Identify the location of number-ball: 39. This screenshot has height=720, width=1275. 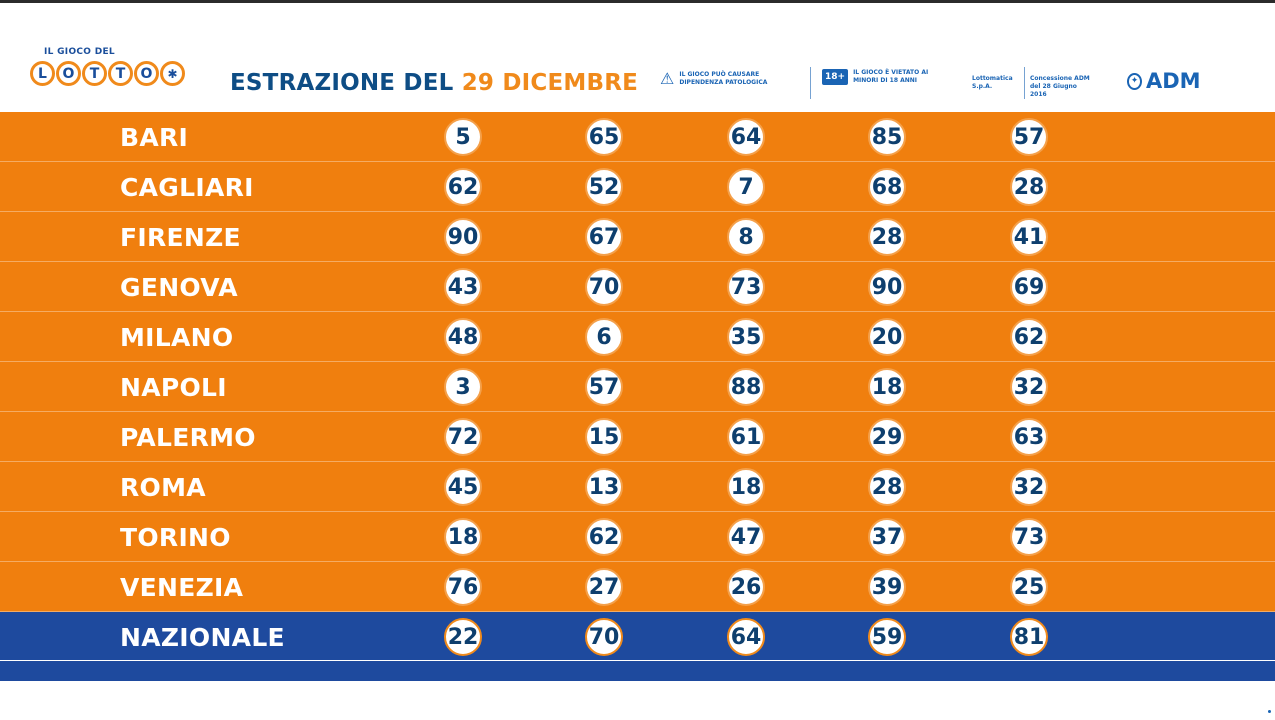
(887, 587).